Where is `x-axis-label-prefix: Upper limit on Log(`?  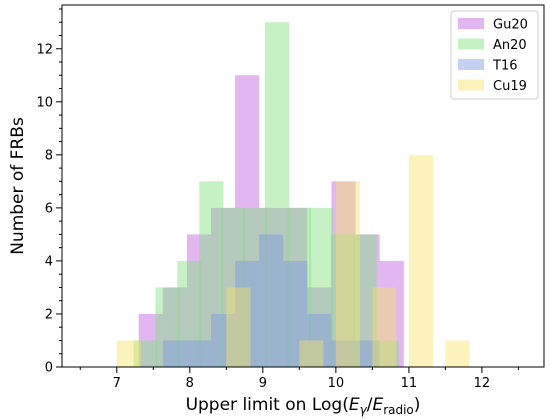 x-axis-label-prefix: Upper limit on Log( is located at coordinates (267, 405).